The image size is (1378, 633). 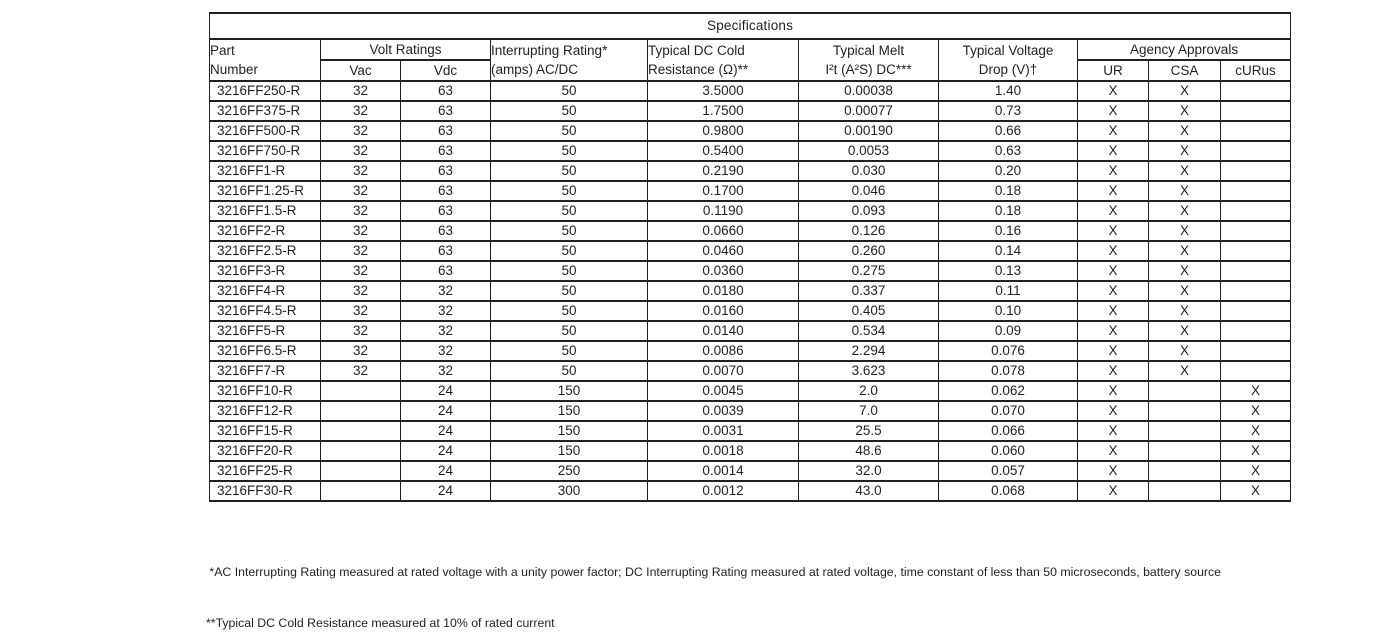 What do you see at coordinates (222, 50) in the screenshot?
I see `part-number-header-line1: Part` at bounding box center [222, 50].